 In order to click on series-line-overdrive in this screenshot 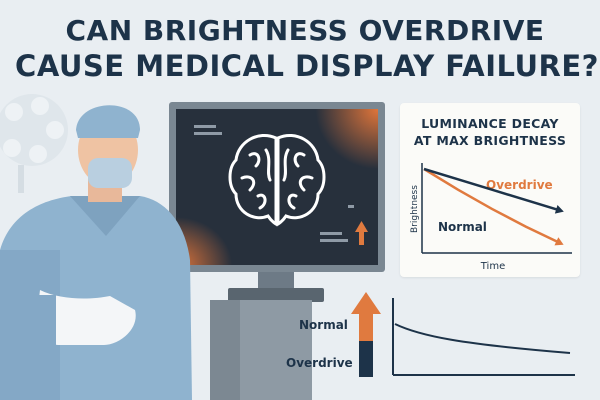, I will do `click(492, 206)`.